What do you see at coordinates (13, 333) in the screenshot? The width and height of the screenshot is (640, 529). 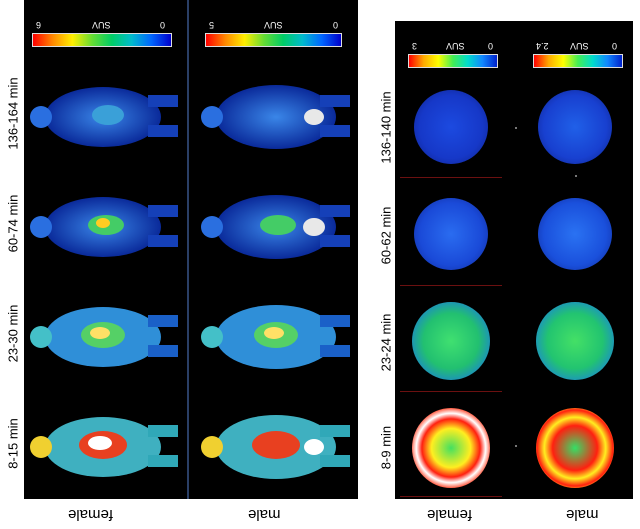 I see `time-label: 23-30 min` at bounding box center [13, 333].